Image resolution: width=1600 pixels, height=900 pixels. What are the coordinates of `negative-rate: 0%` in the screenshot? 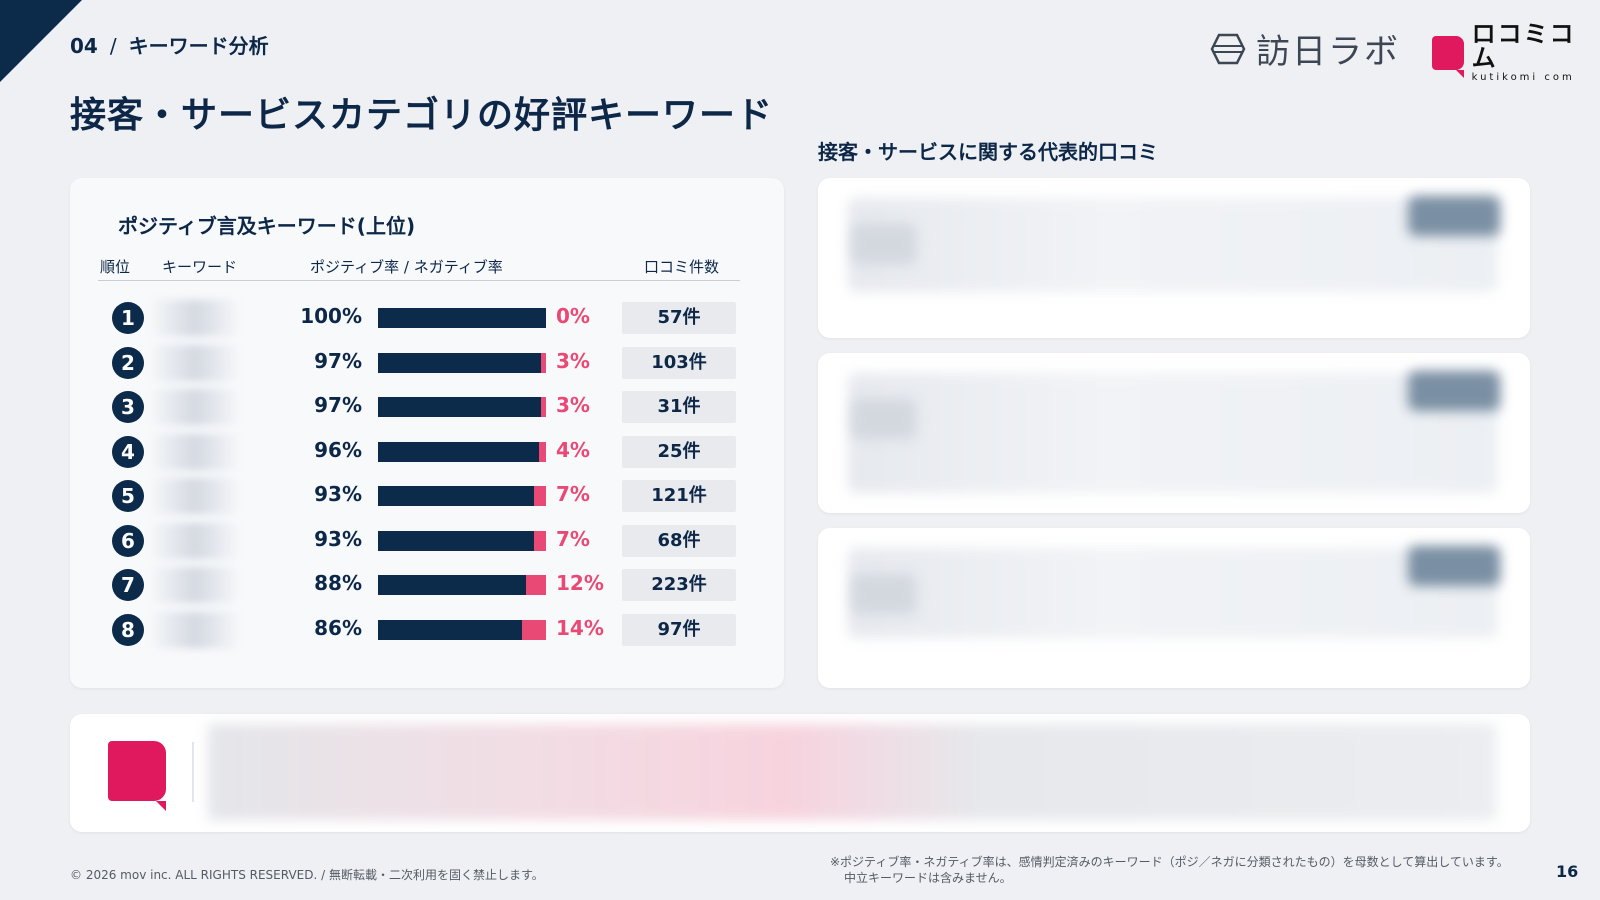 It's located at (573, 316).